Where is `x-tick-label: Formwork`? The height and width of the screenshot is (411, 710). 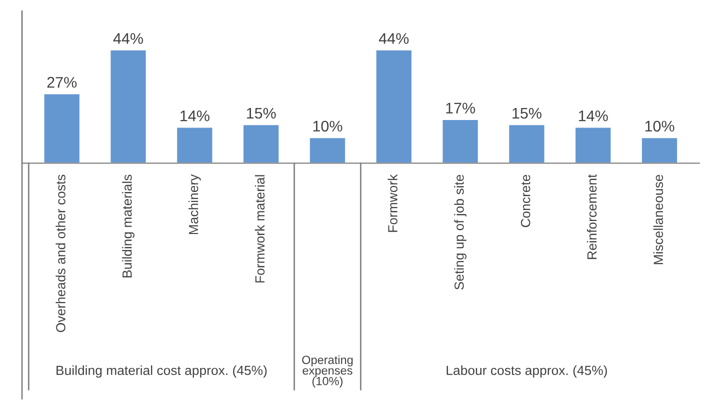 x-tick-label: Formwork is located at coordinates (393, 203).